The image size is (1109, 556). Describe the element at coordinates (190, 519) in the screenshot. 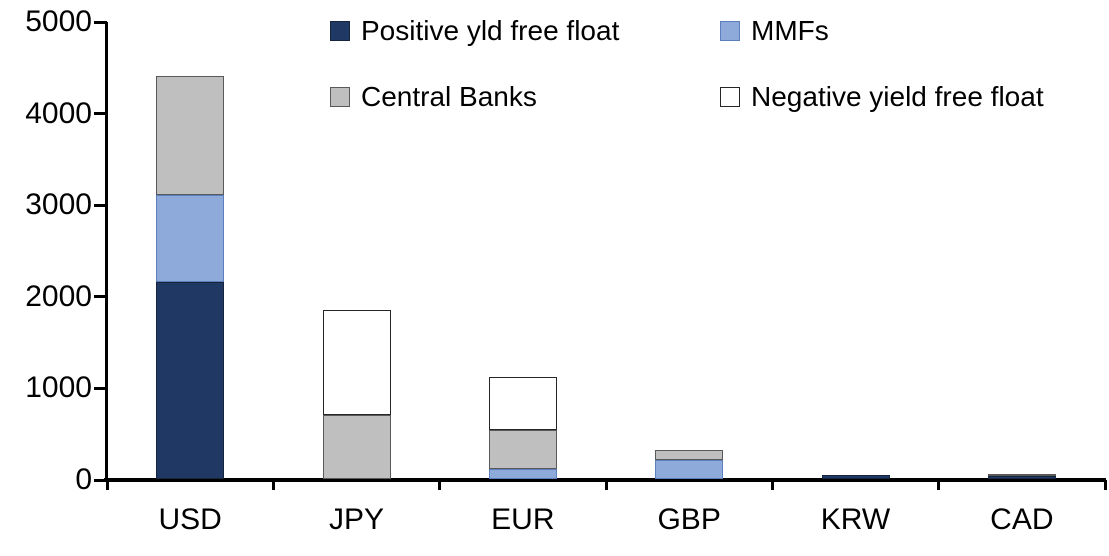

I see `x-axis-category-label: USD` at that location.